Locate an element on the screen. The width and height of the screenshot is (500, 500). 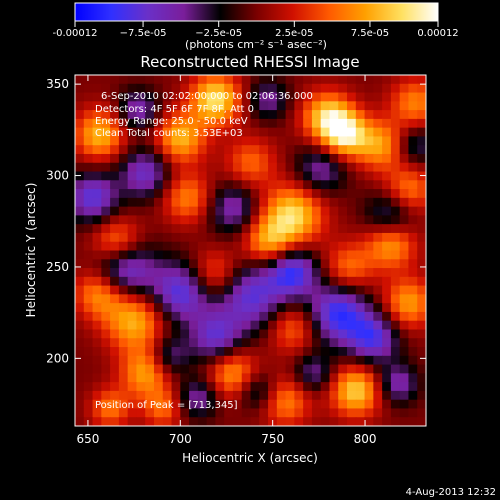
colorbar is located at coordinates (256, 12).